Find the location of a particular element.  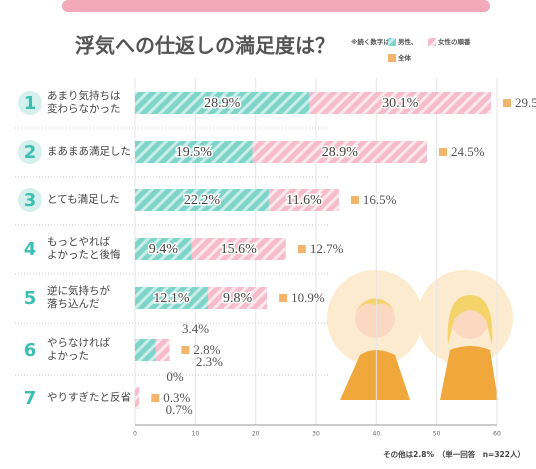

rank-label: 1 is located at coordinates (30, 103).